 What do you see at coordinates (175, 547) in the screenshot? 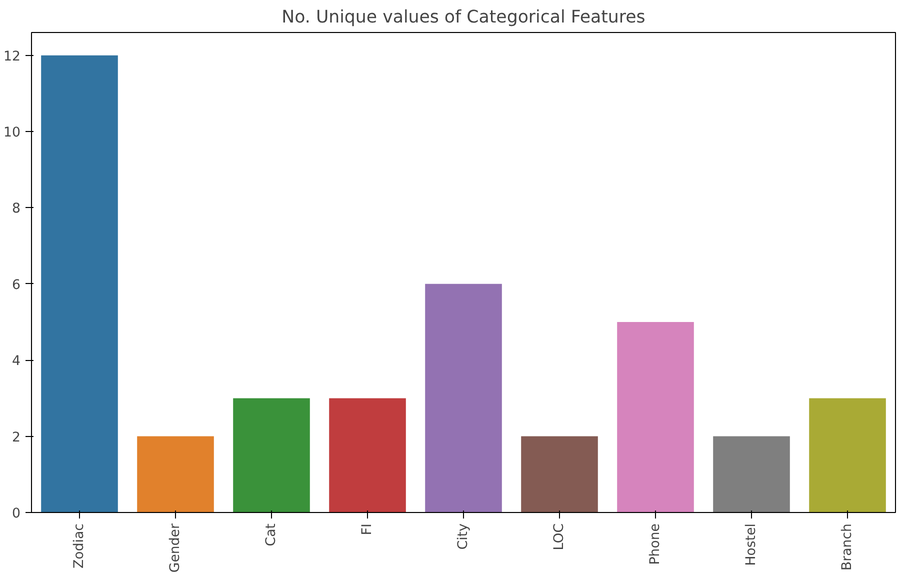
I see `x-tick-label: Gender` at bounding box center [175, 547].